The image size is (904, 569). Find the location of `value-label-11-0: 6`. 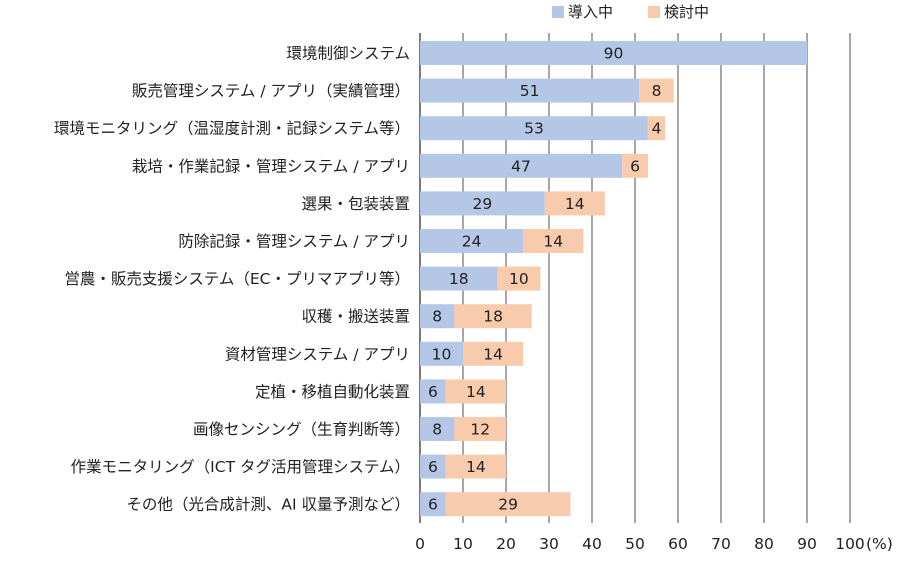

value-label-11-0: 6 is located at coordinates (433, 467).